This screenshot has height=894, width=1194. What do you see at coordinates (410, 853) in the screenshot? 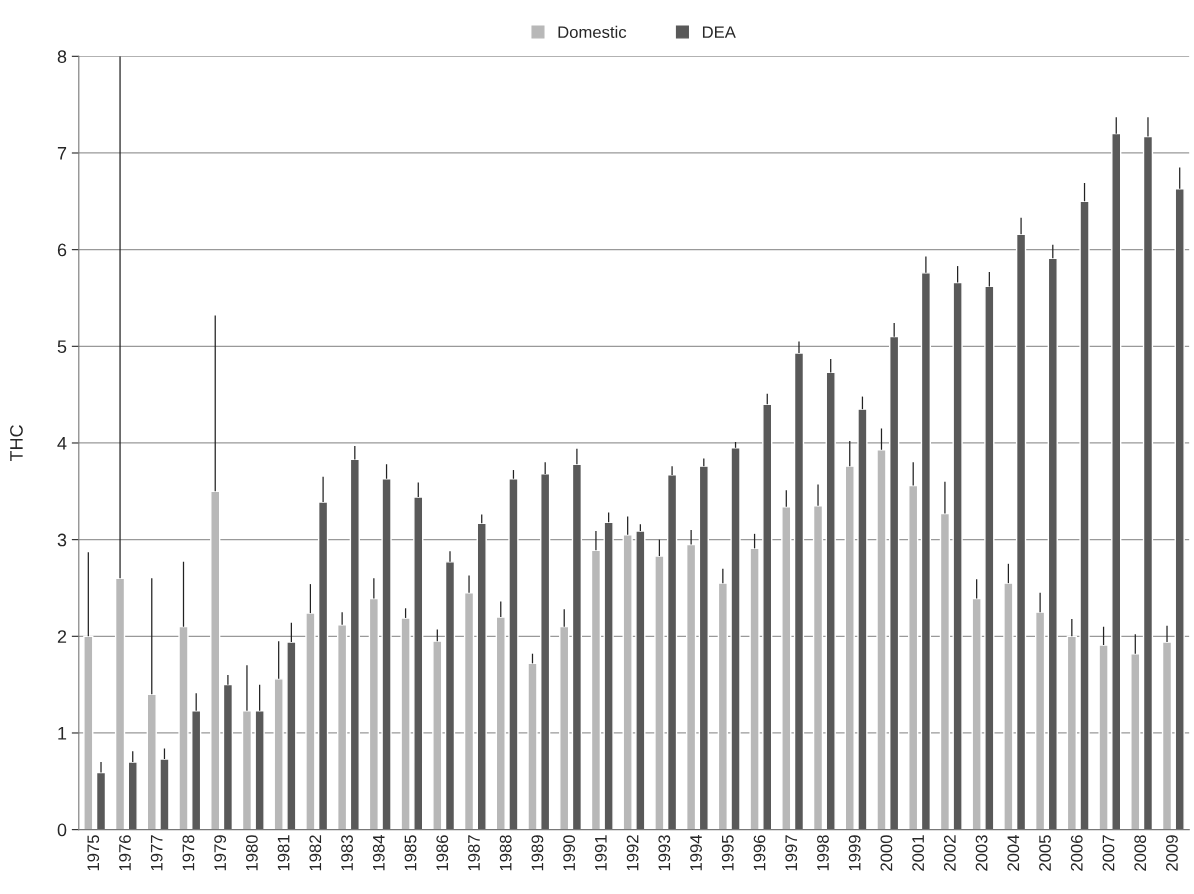
I see `x-tick-label: 1985` at bounding box center [410, 853].